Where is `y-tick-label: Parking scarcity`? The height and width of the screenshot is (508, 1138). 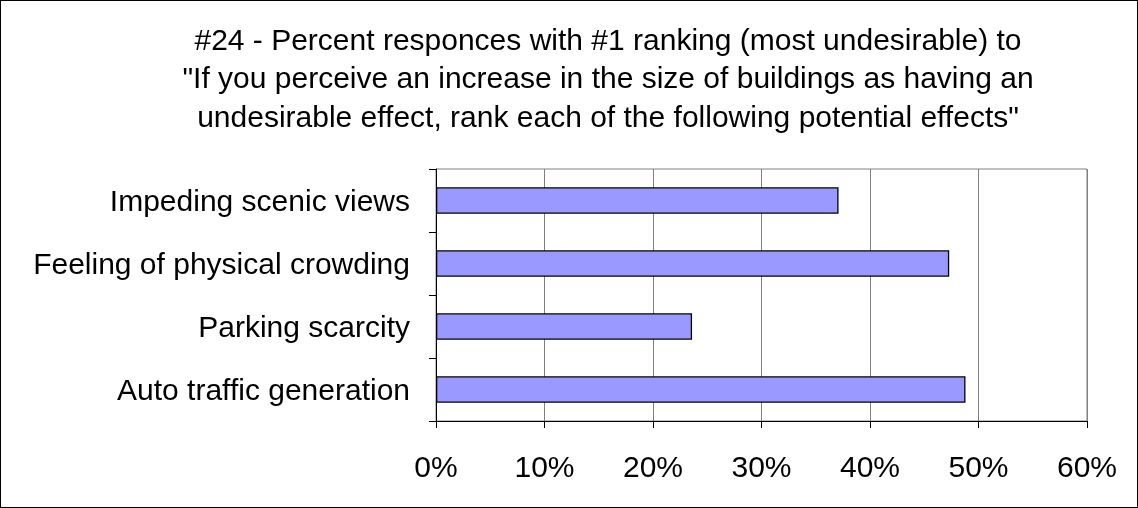
y-tick-label: Parking scarcity is located at coordinates (304, 326).